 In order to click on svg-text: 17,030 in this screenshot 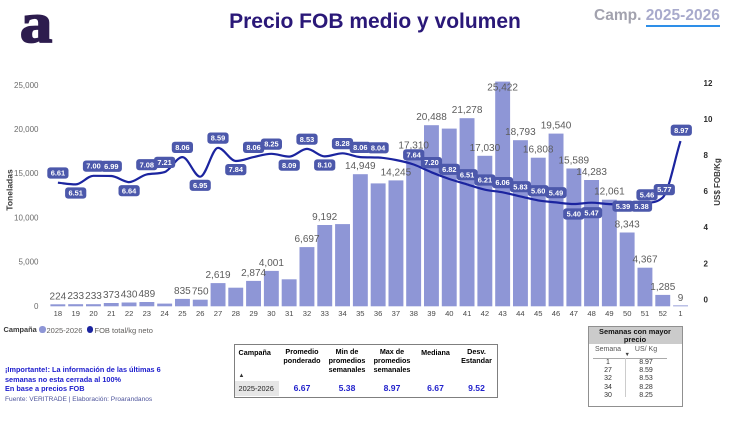, I will do `click(485, 148)`.